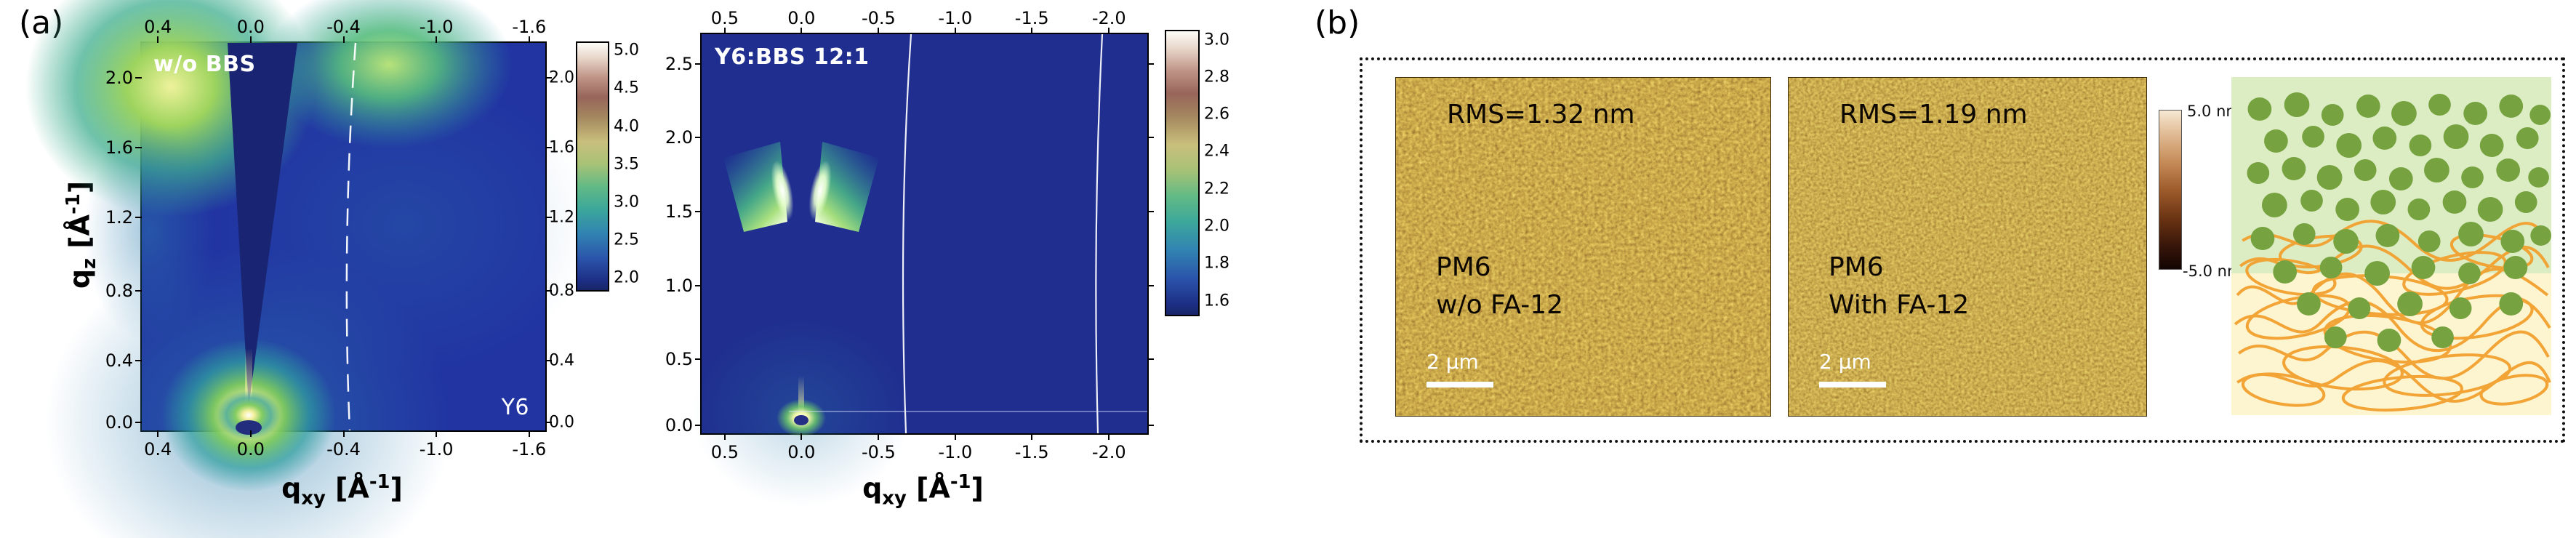 The height and width of the screenshot is (538, 2576). I want to click on morphology-schematic, so click(2391, 246).